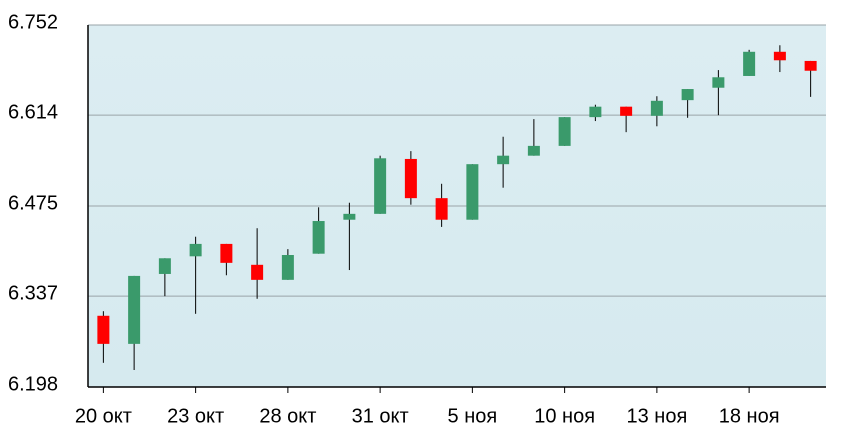 This screenshot has width=853, height=445. I want to click on x-tick-label: 5 ноя, so click(473, 416).